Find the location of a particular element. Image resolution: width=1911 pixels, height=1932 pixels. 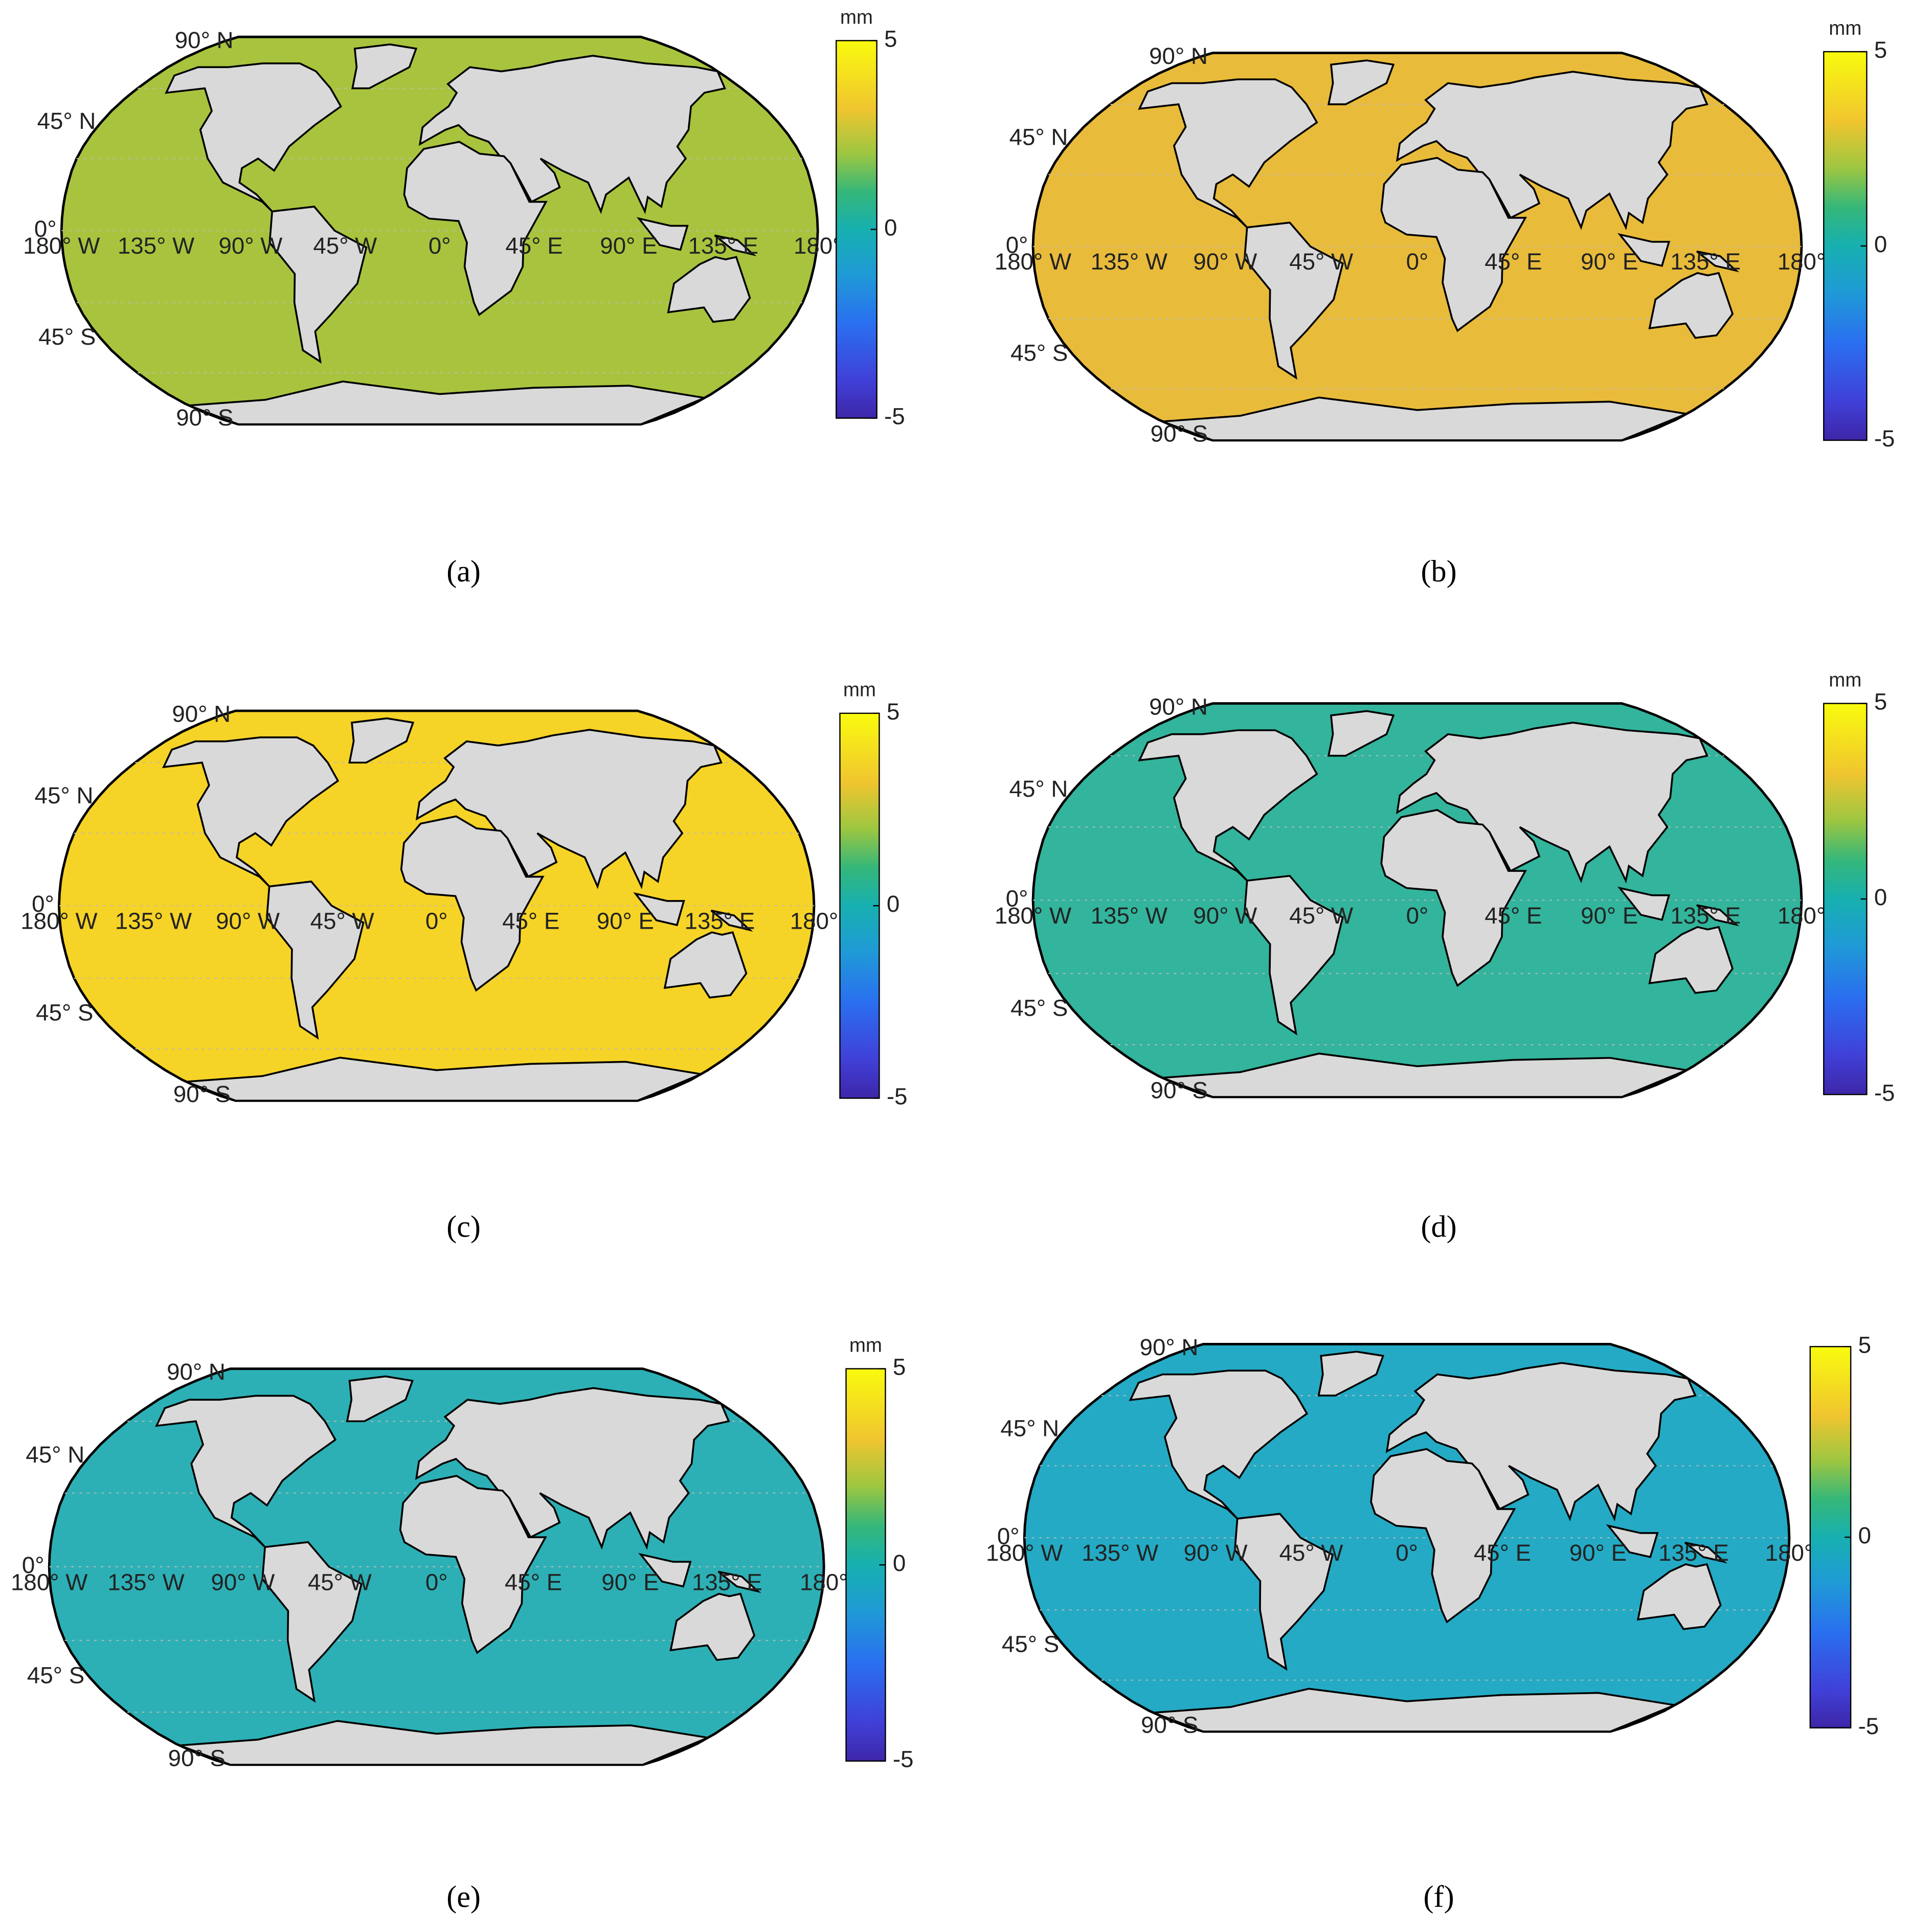

lon-label: 45° E is located at coordinates (1513, 916).